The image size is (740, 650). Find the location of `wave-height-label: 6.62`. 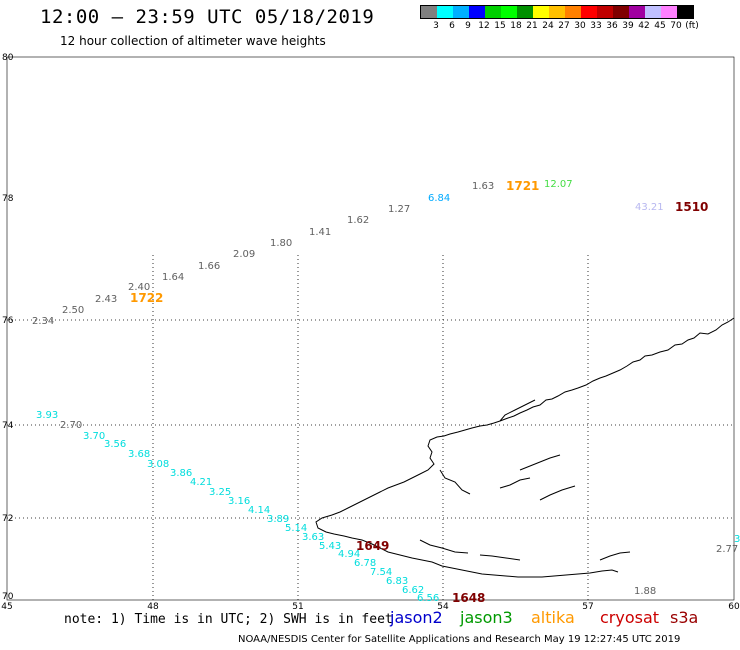

wave-height-label: 6.62 is located at coordinates (413, 590).